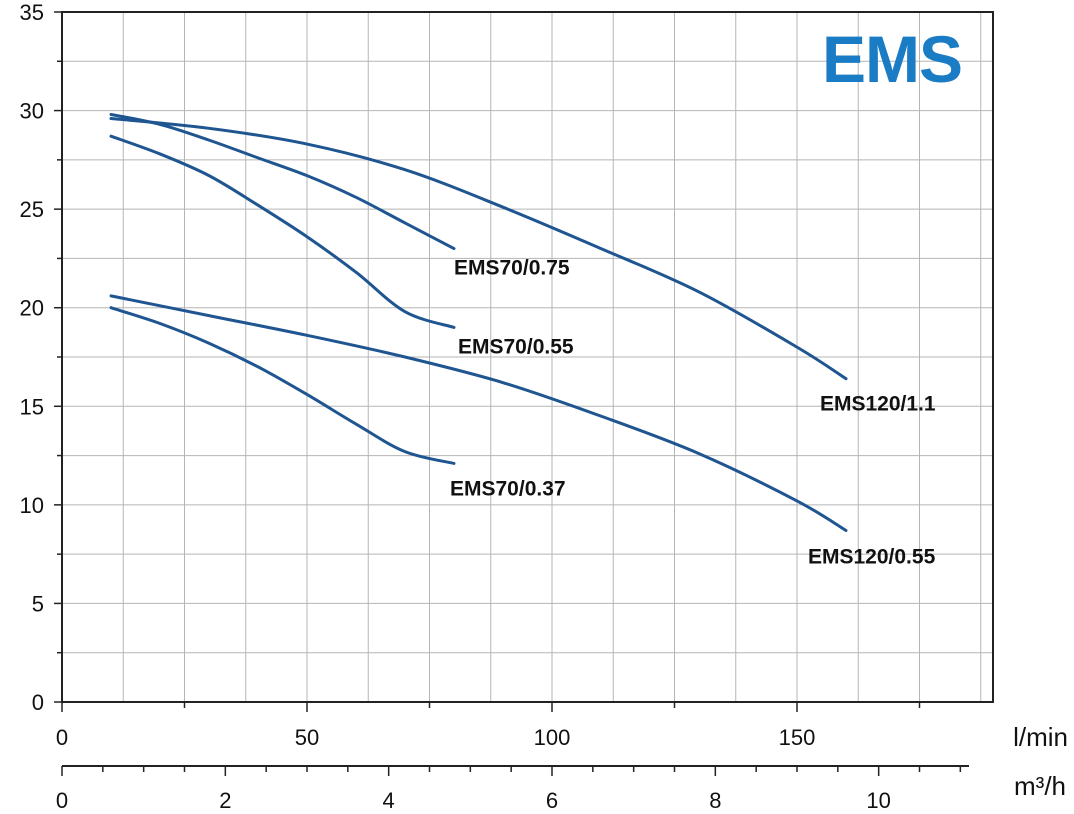 This screenshot has height=814, width=1074. What do you see at coordinates (32, 12) in the screenshot?
I see `y-tick-label: 35` at bounding box center [32, 12].